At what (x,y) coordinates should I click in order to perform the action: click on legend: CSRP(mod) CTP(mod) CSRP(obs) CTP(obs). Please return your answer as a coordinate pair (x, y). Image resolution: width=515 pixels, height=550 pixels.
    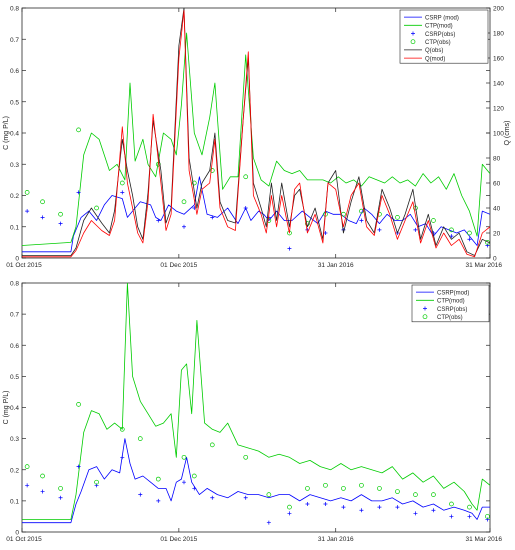
    Looking at the image, I should click on (450, 303).